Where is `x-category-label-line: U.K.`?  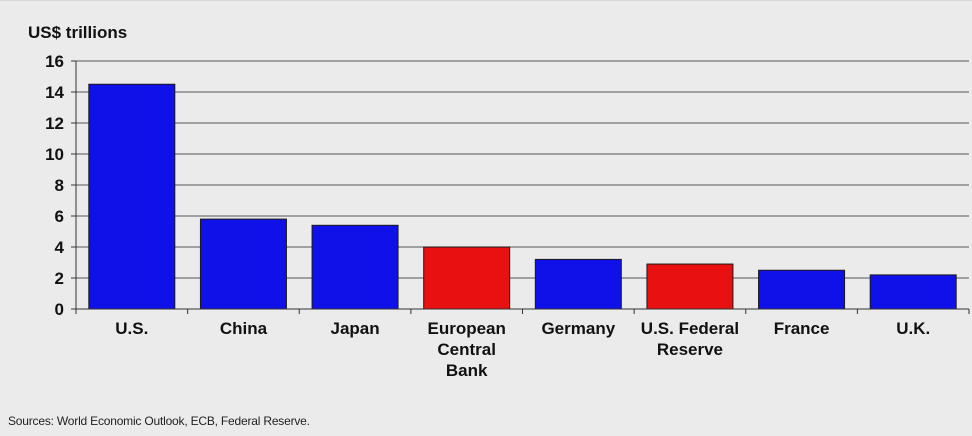
x-category-label-line: U.K. is located at coordinates (913, 328).